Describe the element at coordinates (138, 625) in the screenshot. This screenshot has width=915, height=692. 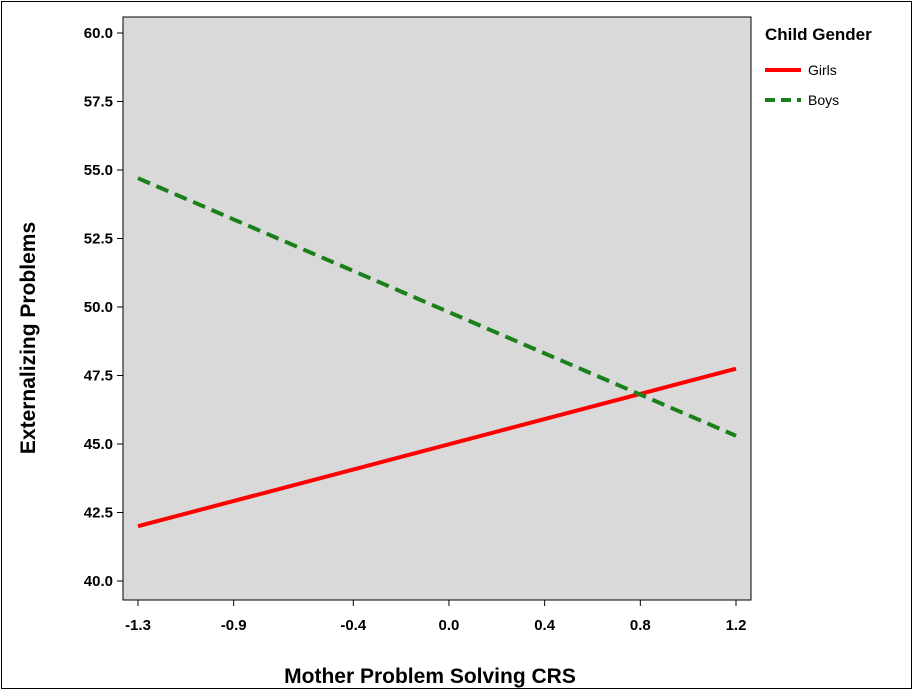
I see `x-tick-label: -1.3` at that location.